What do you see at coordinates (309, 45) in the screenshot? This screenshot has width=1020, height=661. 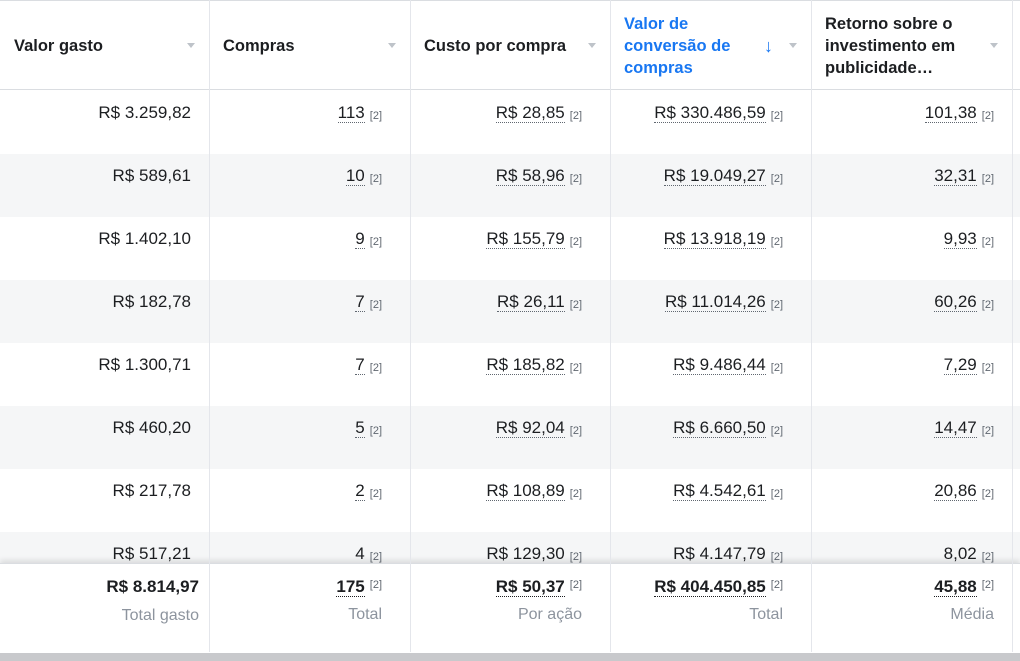 I see `column-header-compras: Compras` at bounding box center [309, 45].